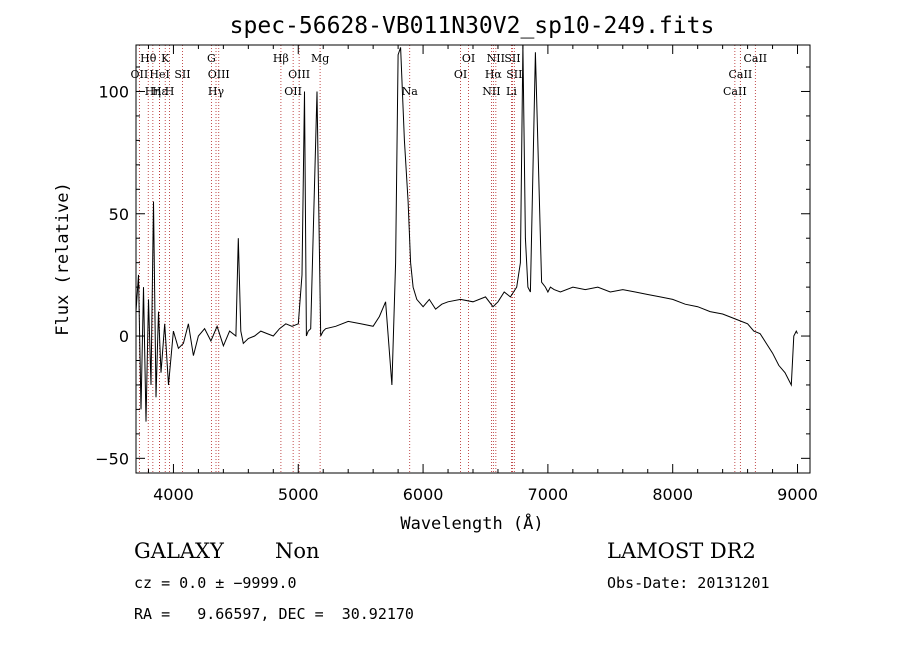 This screenshot has height=649, width=900. What do you see at coordinates (159, 74) in the screenshot?
I see `spectral-line-label: HeI` at bounding box center [159, 74].